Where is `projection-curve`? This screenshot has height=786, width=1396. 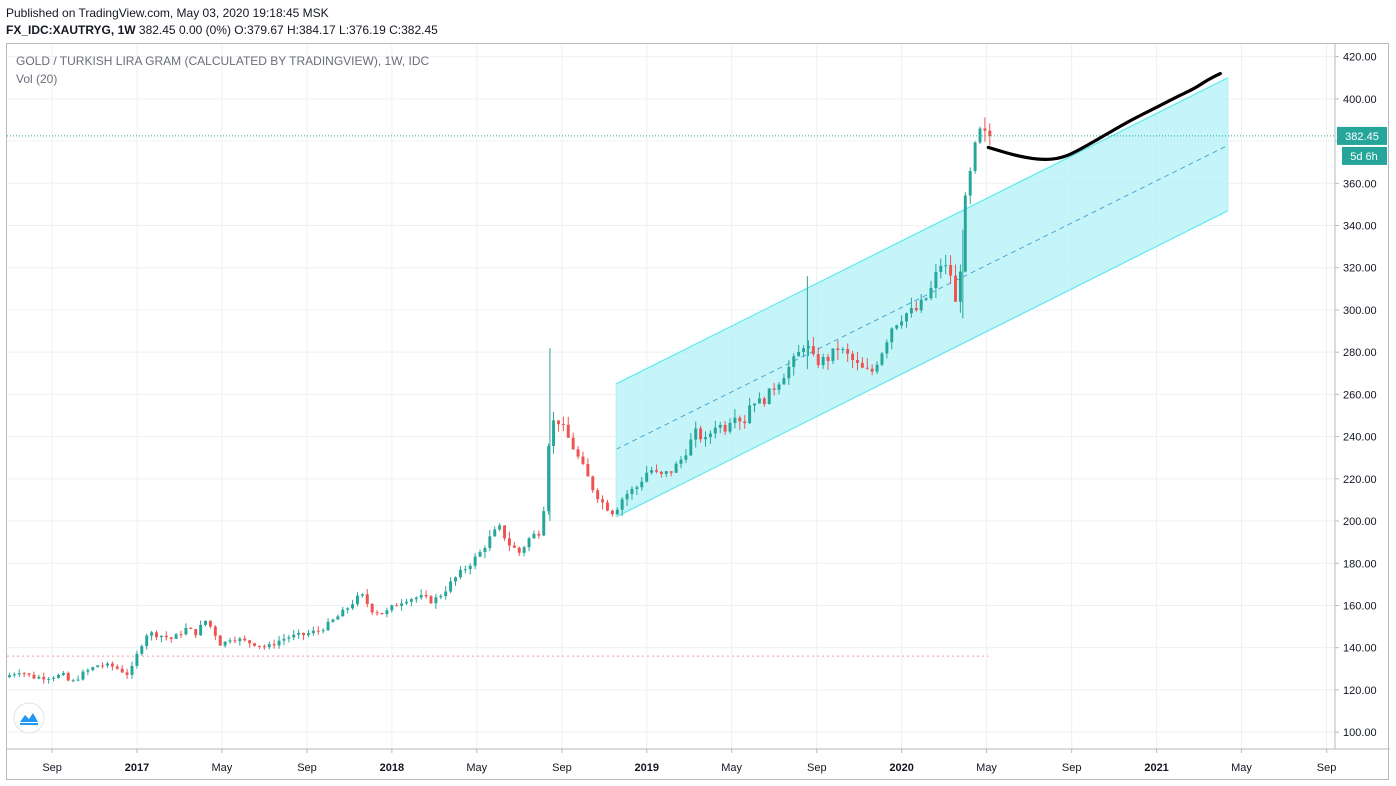
projection-curve is located at coordinates (1104, 116).